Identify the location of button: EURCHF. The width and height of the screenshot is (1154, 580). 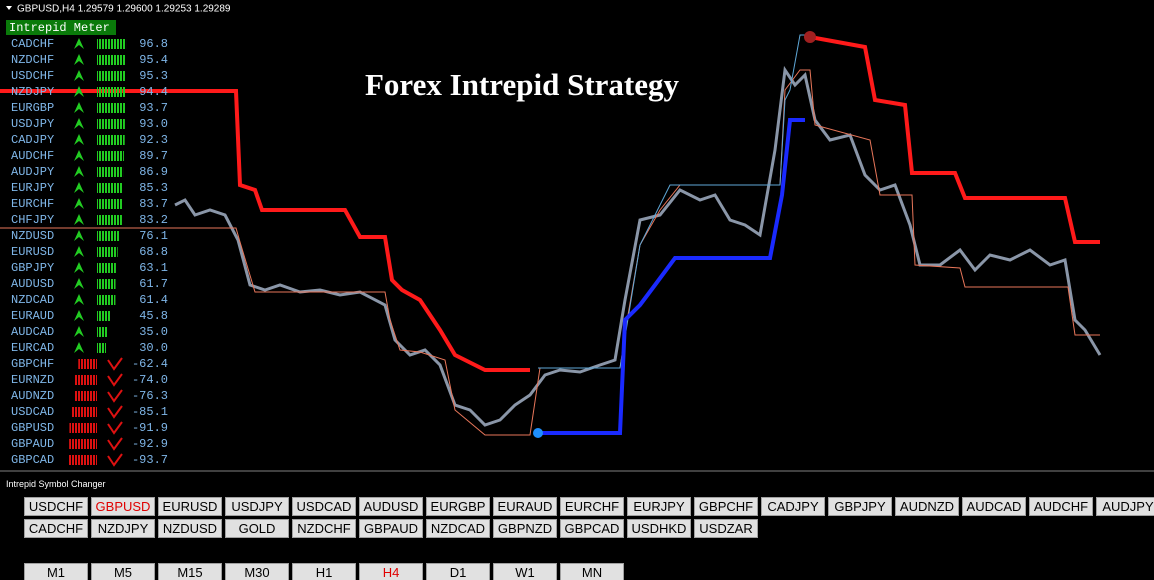
(592, 506).